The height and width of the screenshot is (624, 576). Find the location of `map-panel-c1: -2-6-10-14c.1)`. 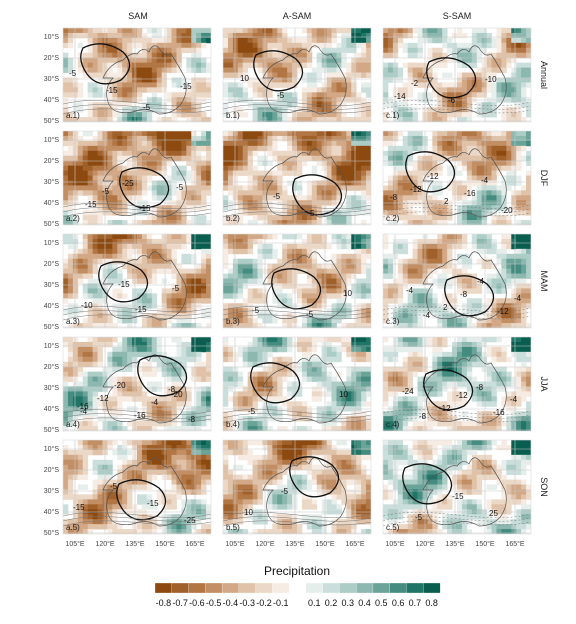

map-panel-c1: -2-6-10-14c.1) is located at coordinates (457, 75).